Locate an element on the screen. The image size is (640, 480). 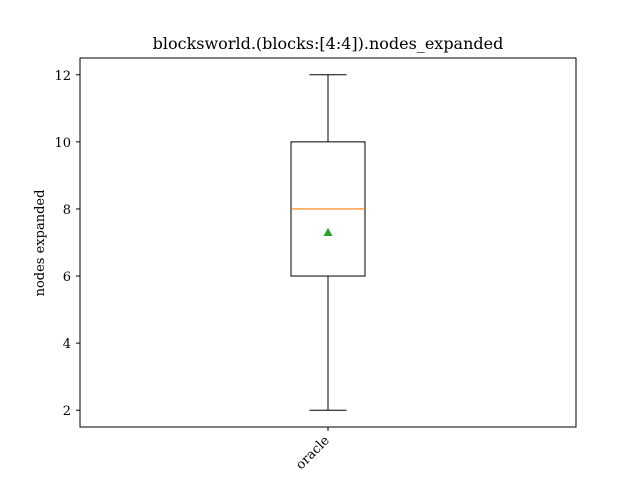
y-tick-label: 4 is located at coordinates (67, 344).